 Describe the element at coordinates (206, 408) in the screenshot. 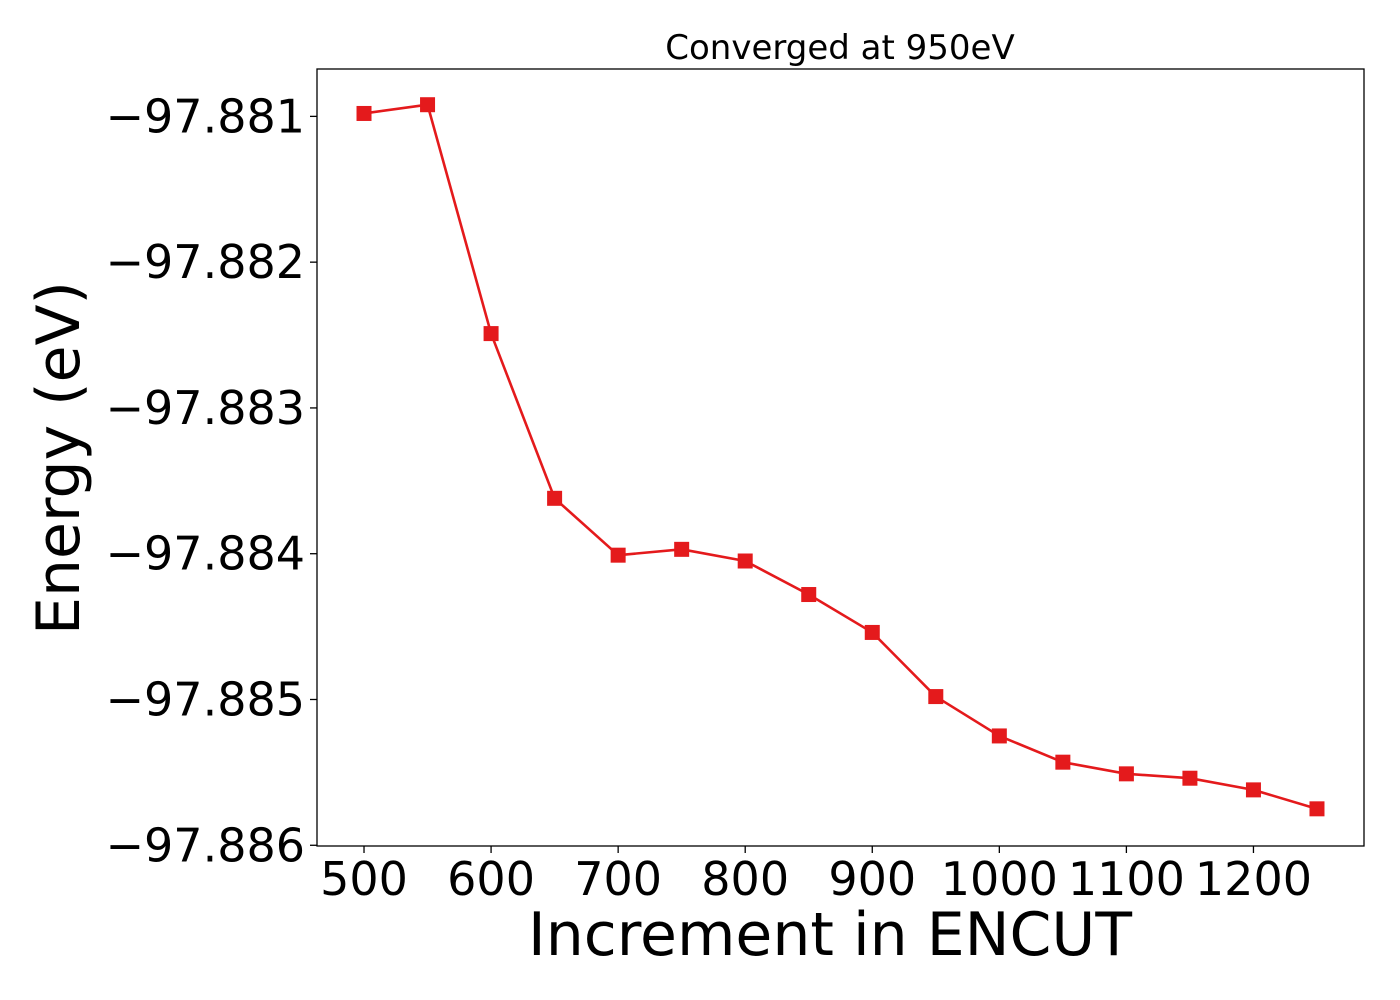

I see `y-tick-label: −97.883` at that location.